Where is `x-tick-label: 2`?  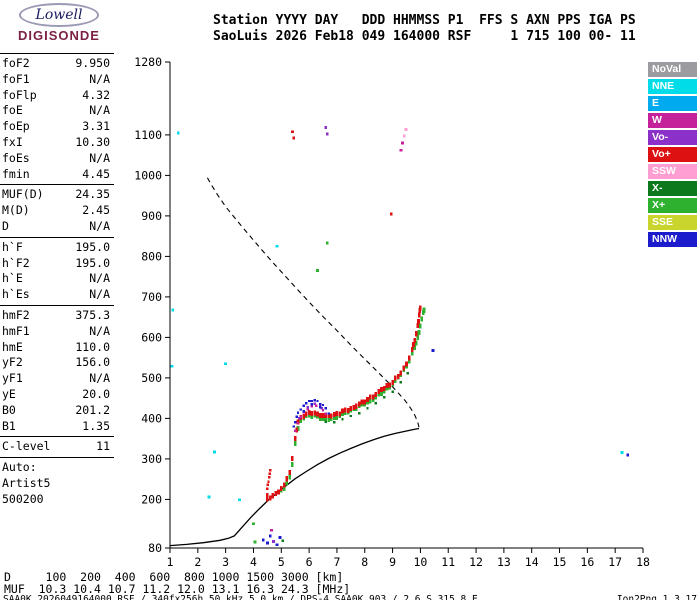 x-tick-label: 2 is located at coordinates (197, 562).